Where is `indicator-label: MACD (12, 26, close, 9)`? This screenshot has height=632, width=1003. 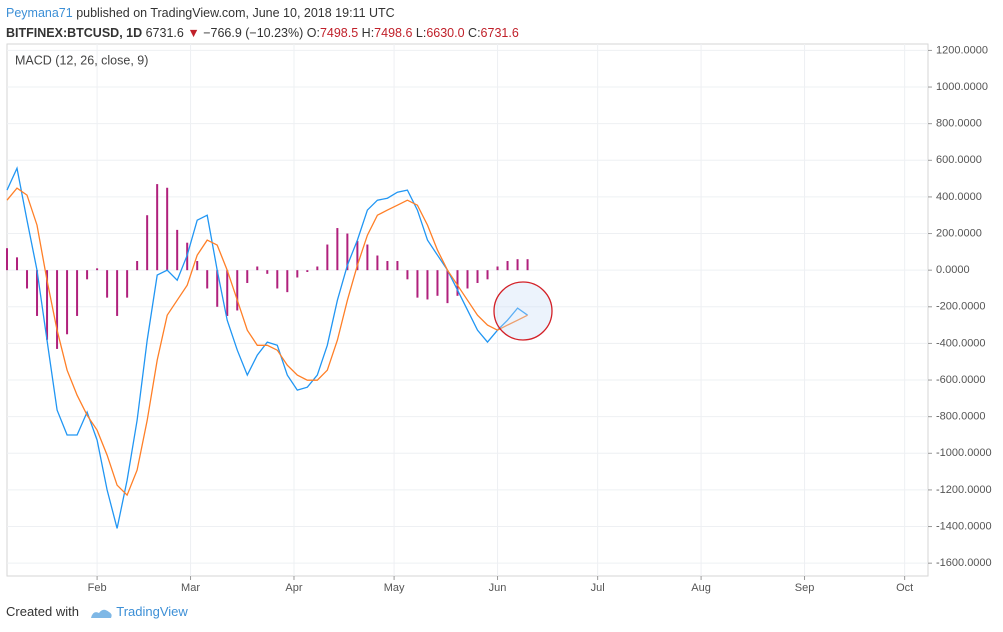 indicator-label: MACD (12, 26, close, 9) is located at coordinates (81, 60).